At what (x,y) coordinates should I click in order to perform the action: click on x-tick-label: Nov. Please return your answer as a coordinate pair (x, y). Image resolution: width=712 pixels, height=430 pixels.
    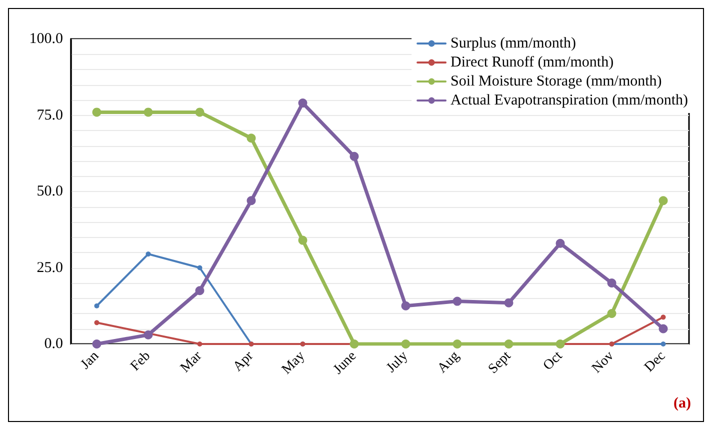
    Looking at the image, I should click on (603, 362).